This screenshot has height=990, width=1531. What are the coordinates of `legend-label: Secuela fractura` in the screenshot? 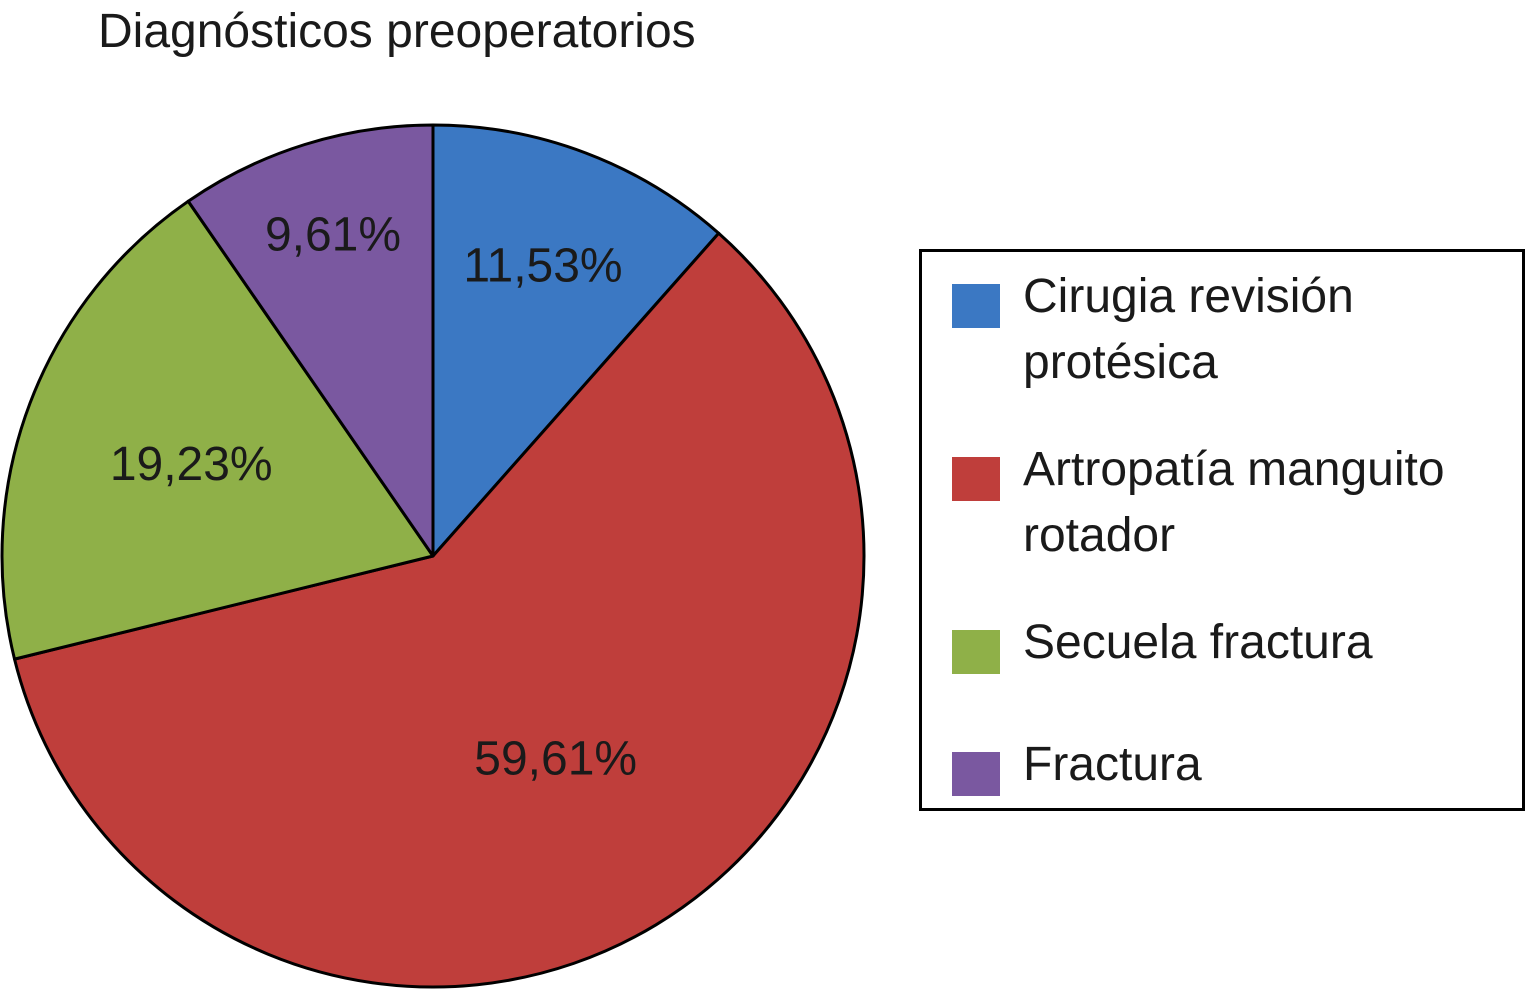 It's located at (1198, 642).